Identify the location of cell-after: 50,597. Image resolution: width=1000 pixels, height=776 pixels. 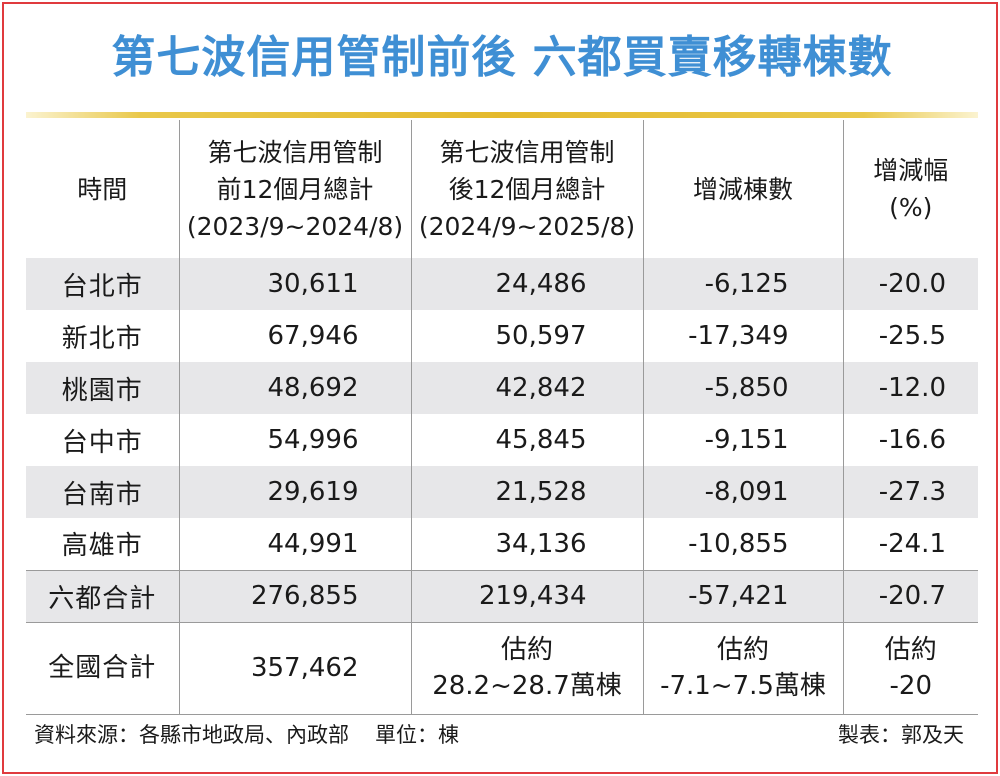
(527, 336).